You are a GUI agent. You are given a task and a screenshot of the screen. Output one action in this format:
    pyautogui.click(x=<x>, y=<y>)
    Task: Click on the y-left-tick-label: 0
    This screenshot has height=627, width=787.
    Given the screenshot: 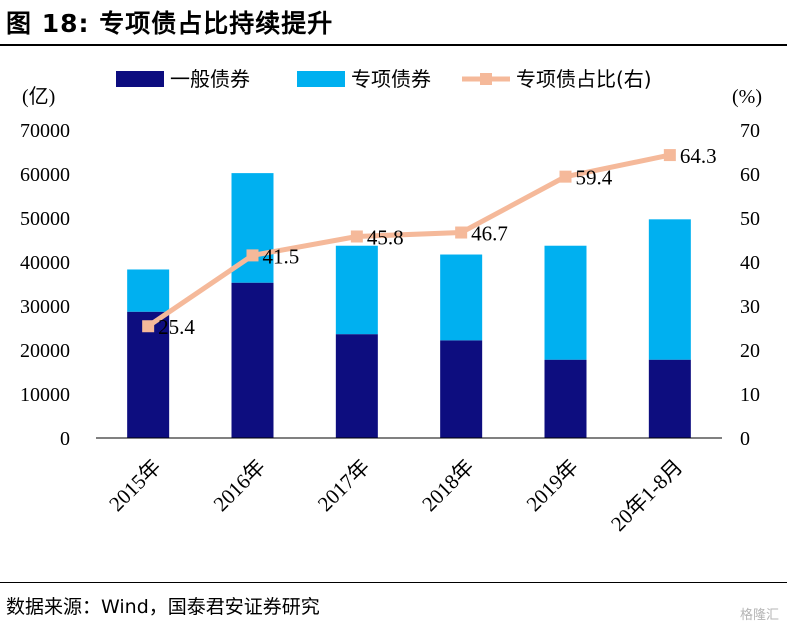 What is the action you would take?
    pyautogui.click(x=65, y=439)
    